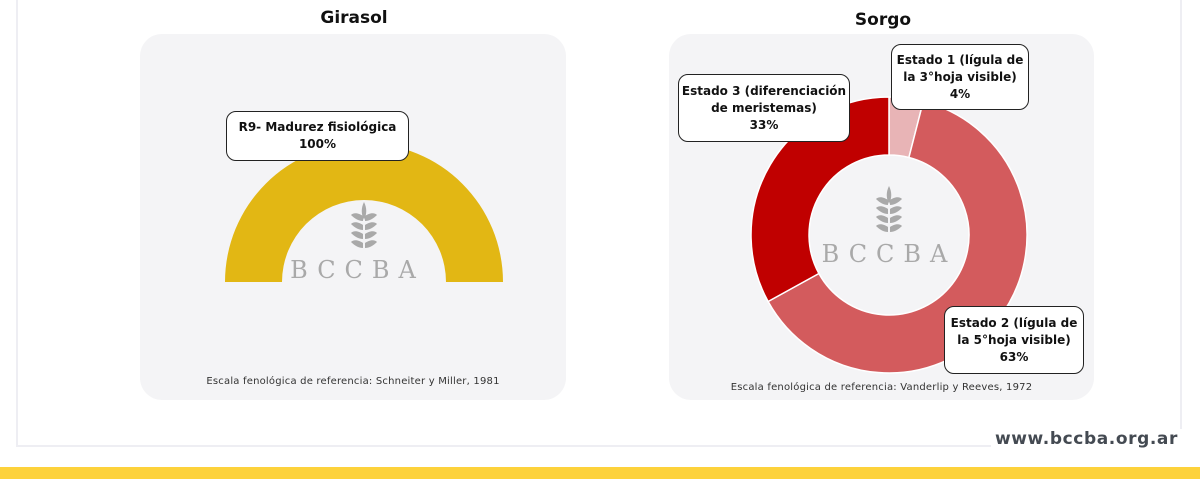  I want to click on accent-bar, so click(600, 473).